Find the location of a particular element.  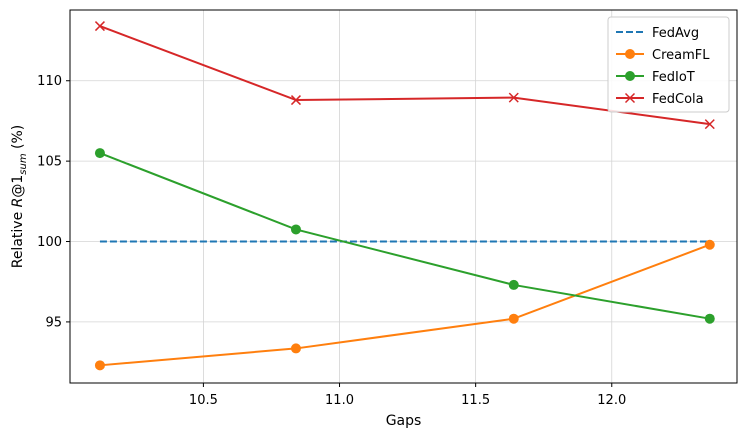

y-tick-label: 95 is located at coordinates (53, 322).